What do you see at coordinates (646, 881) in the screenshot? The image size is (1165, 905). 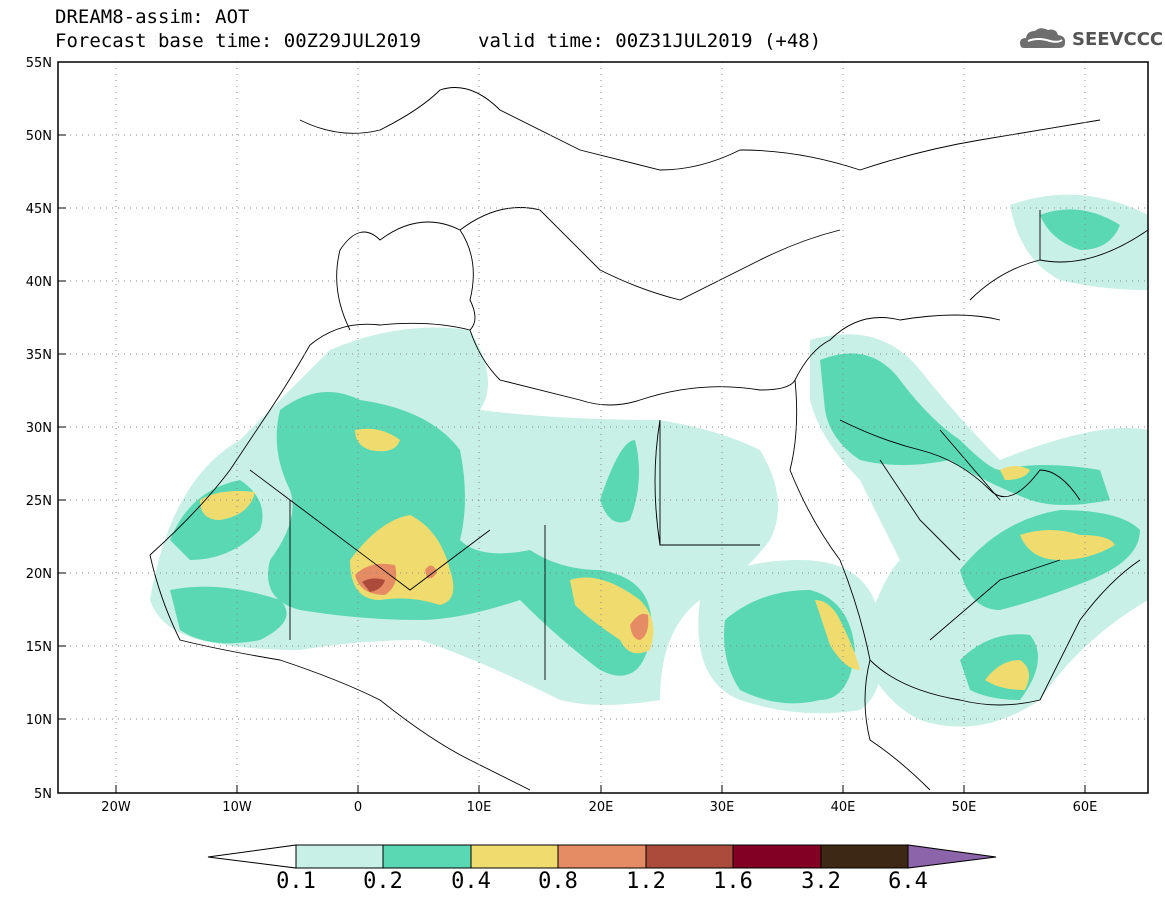 I see `colorbar-label: 1.2` at bounding box center [646, 881].